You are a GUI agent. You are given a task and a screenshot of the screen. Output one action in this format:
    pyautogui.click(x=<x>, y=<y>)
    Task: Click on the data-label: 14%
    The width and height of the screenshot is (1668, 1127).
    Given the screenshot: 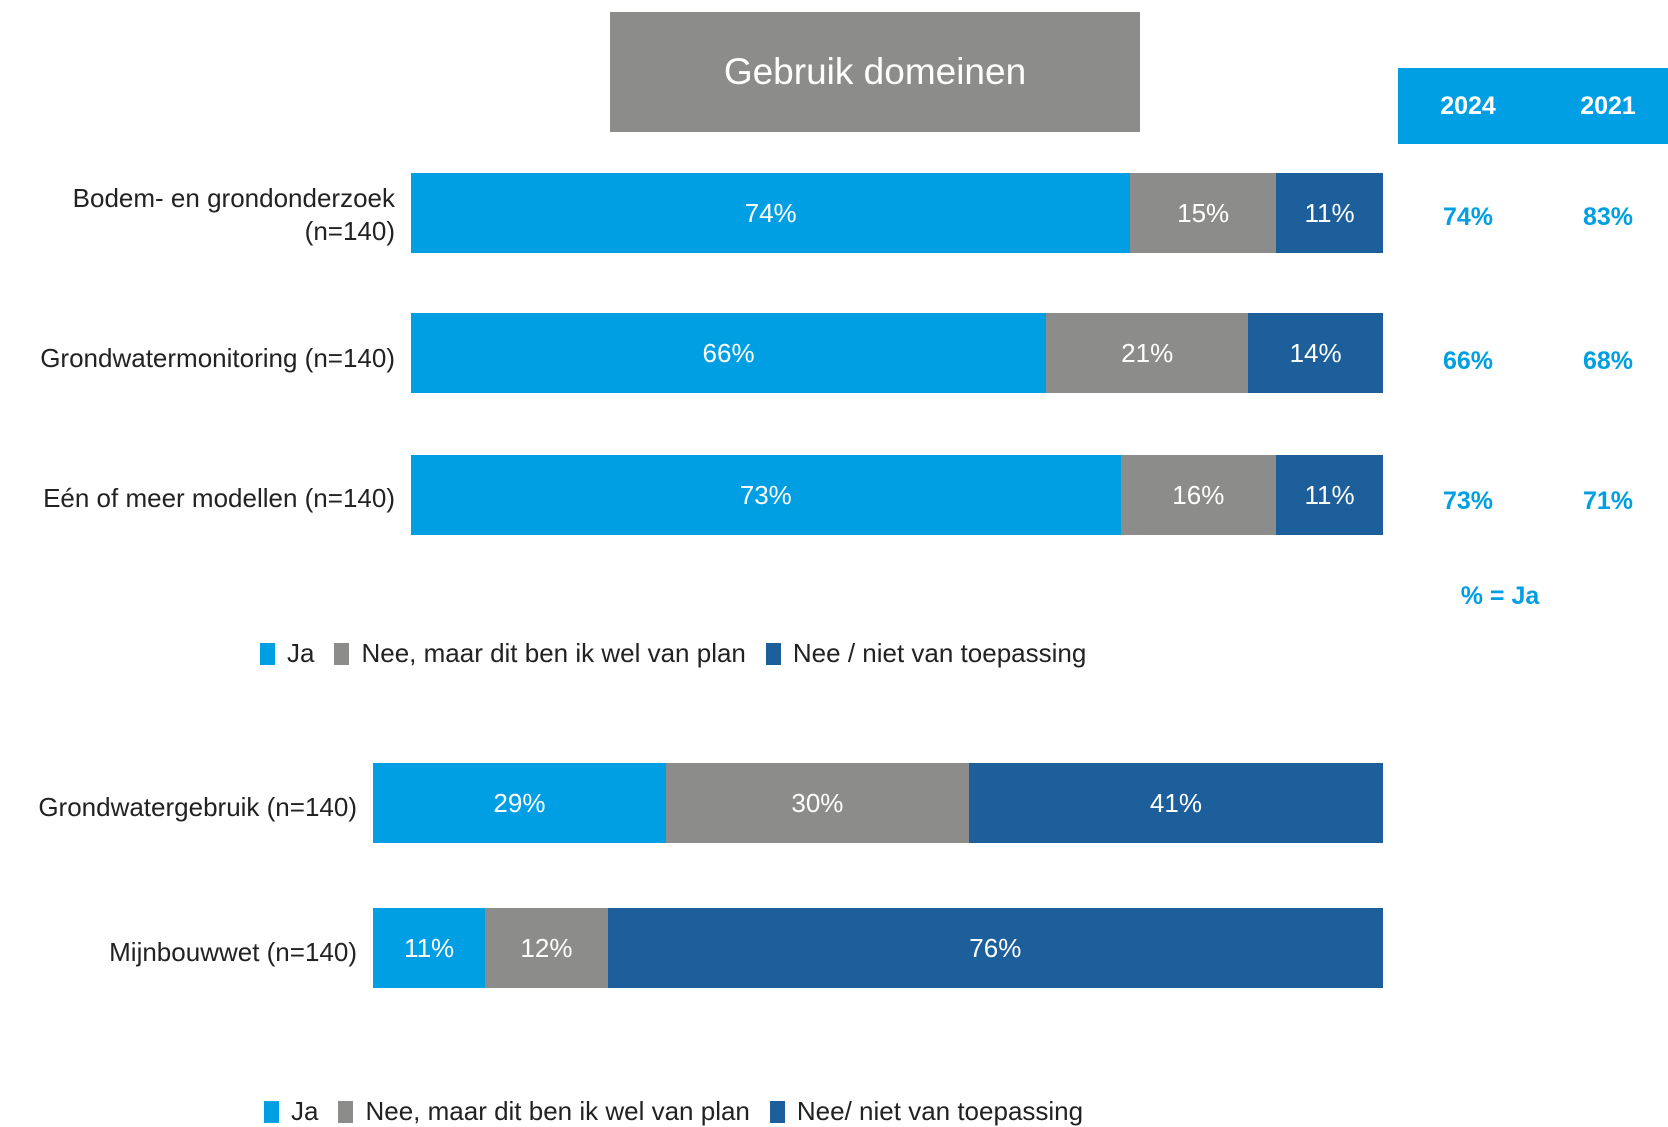 What is the action you would take?
    pyautogui.click(x=1315, y=352)
    